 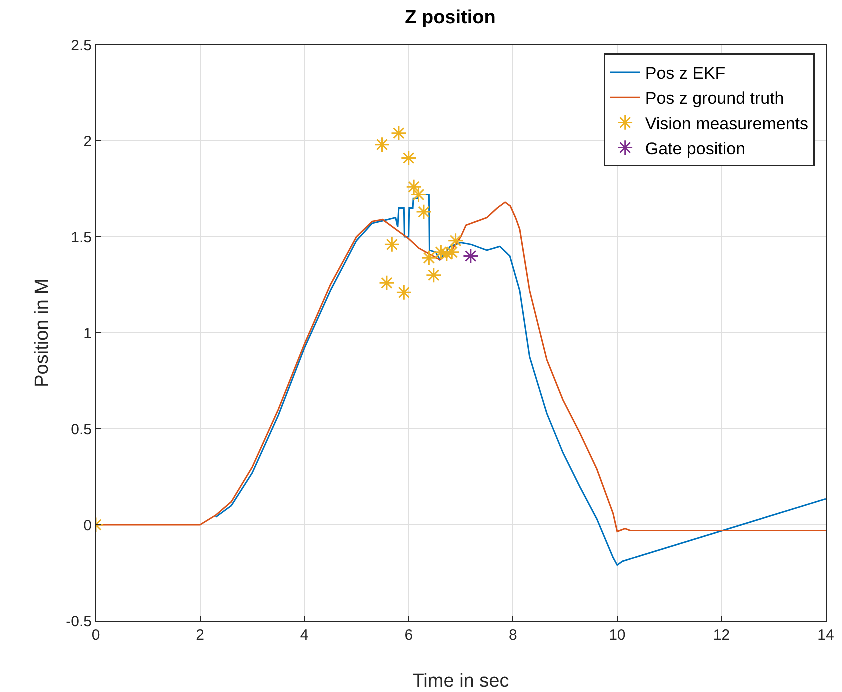 I want to click on y-tick-label: 2.5, so click(x=81, y=45).